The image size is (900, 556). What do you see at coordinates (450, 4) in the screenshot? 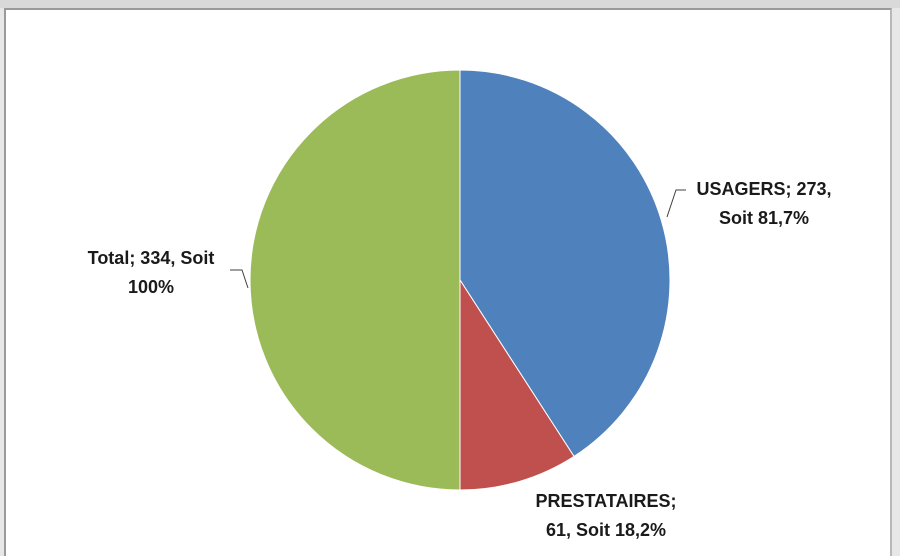
I see `window-top-strip` at bounding box center [450, 4].